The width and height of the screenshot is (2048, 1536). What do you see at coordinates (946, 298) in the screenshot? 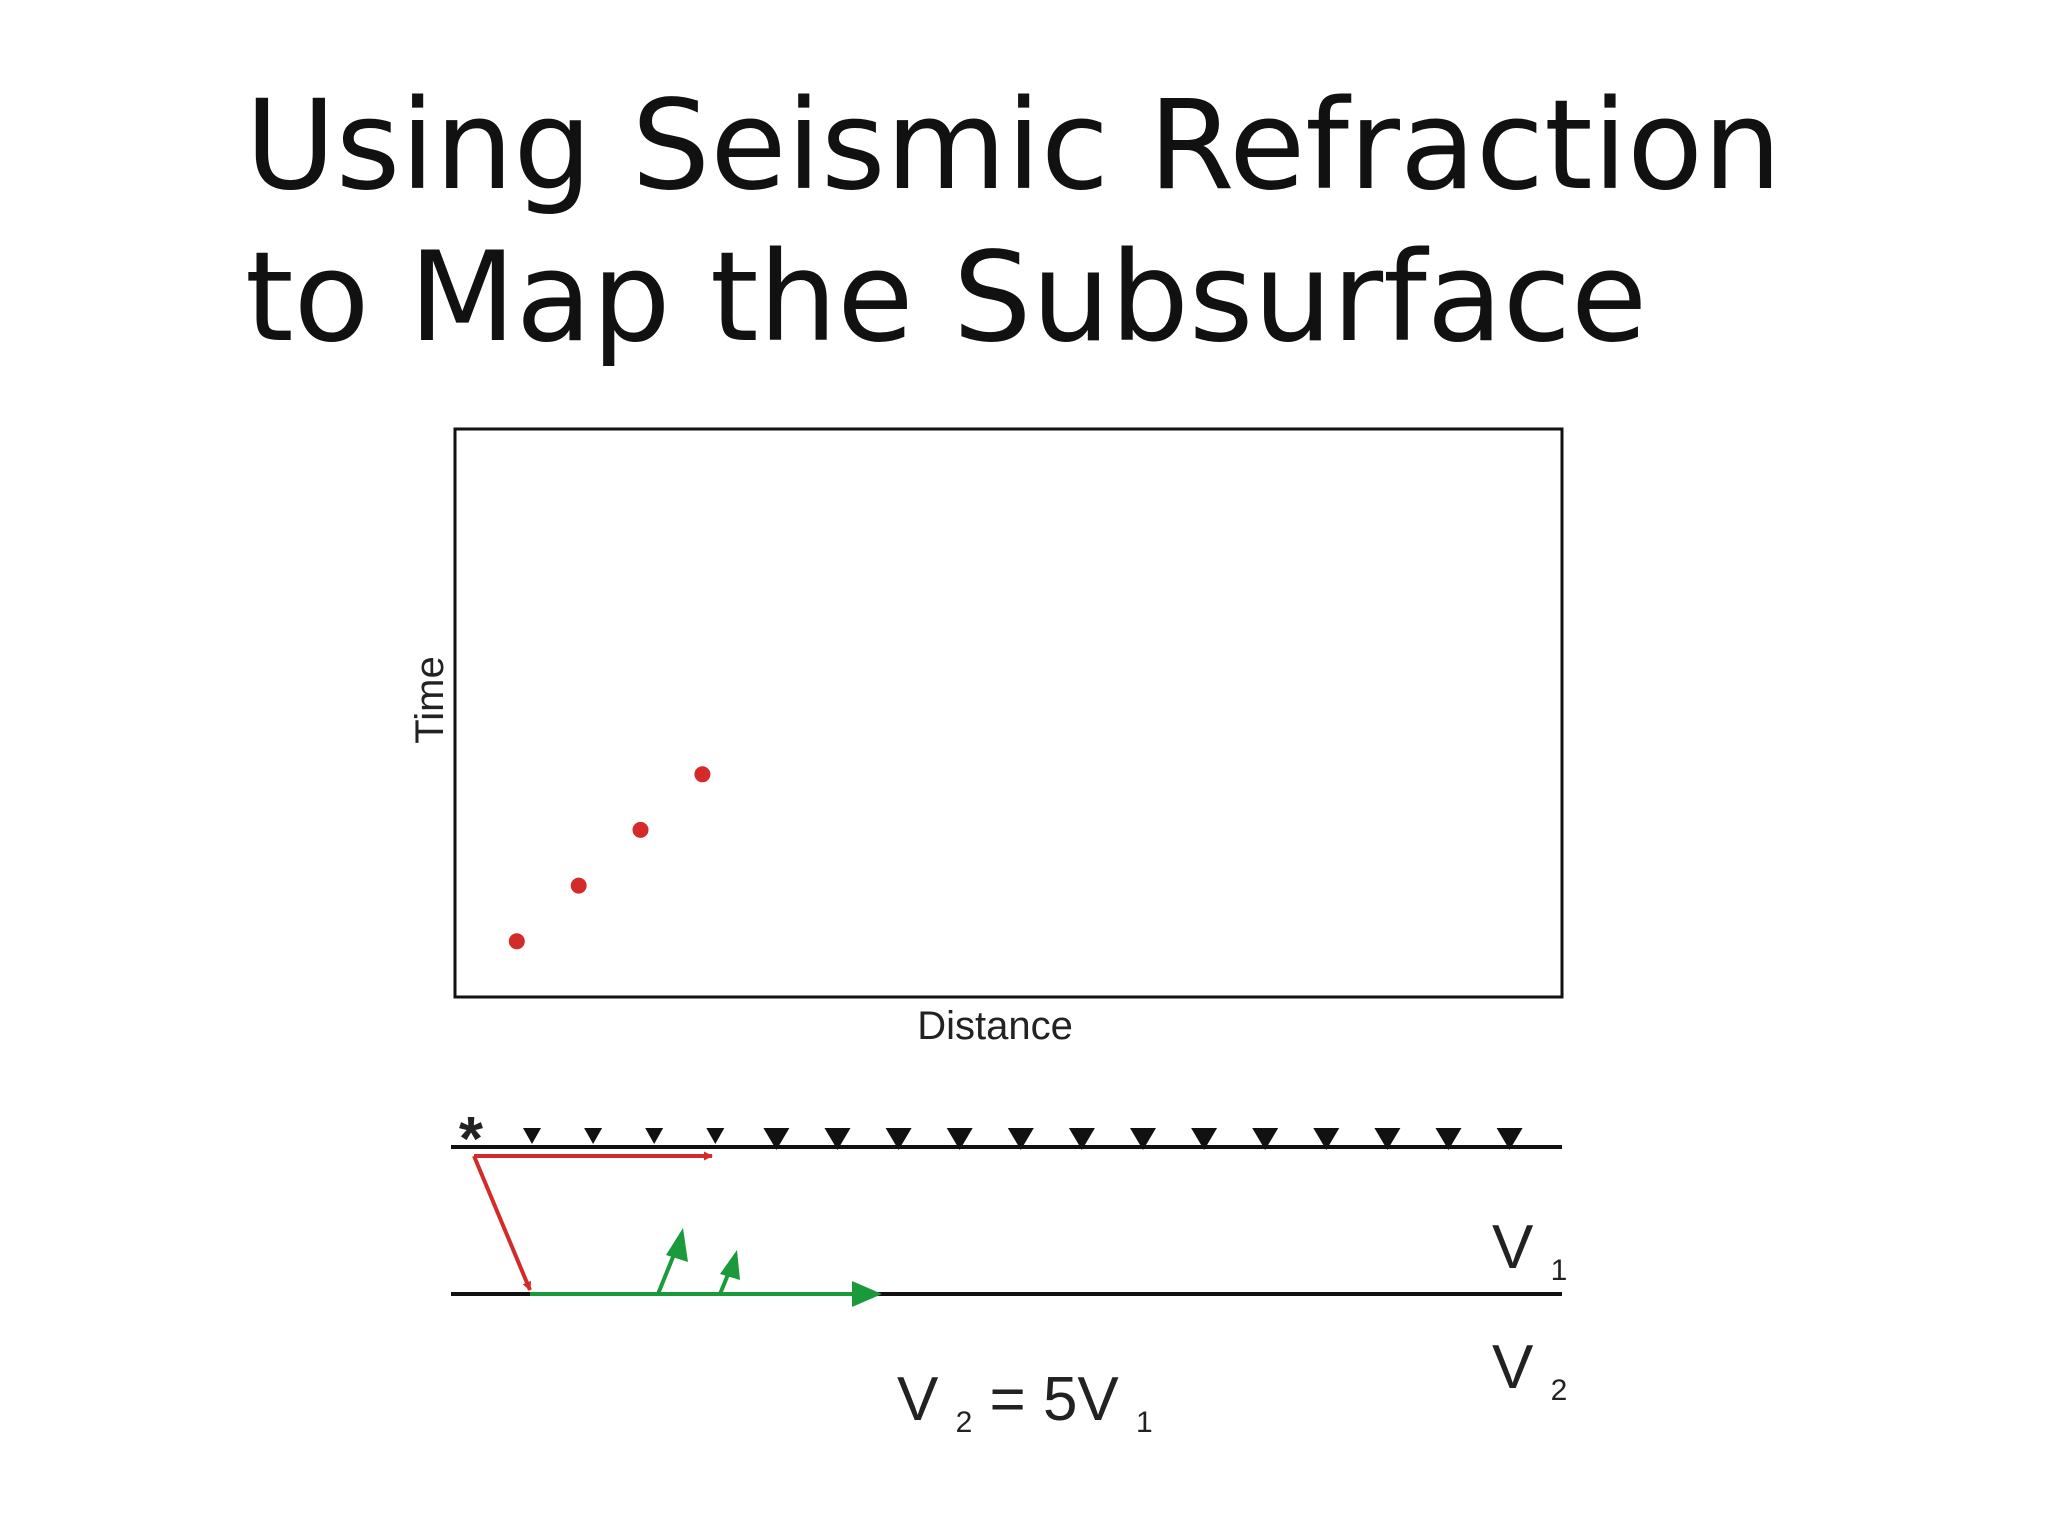
I see `title-line-2: to Map the Subsurface` at bounding box center [946, 298].